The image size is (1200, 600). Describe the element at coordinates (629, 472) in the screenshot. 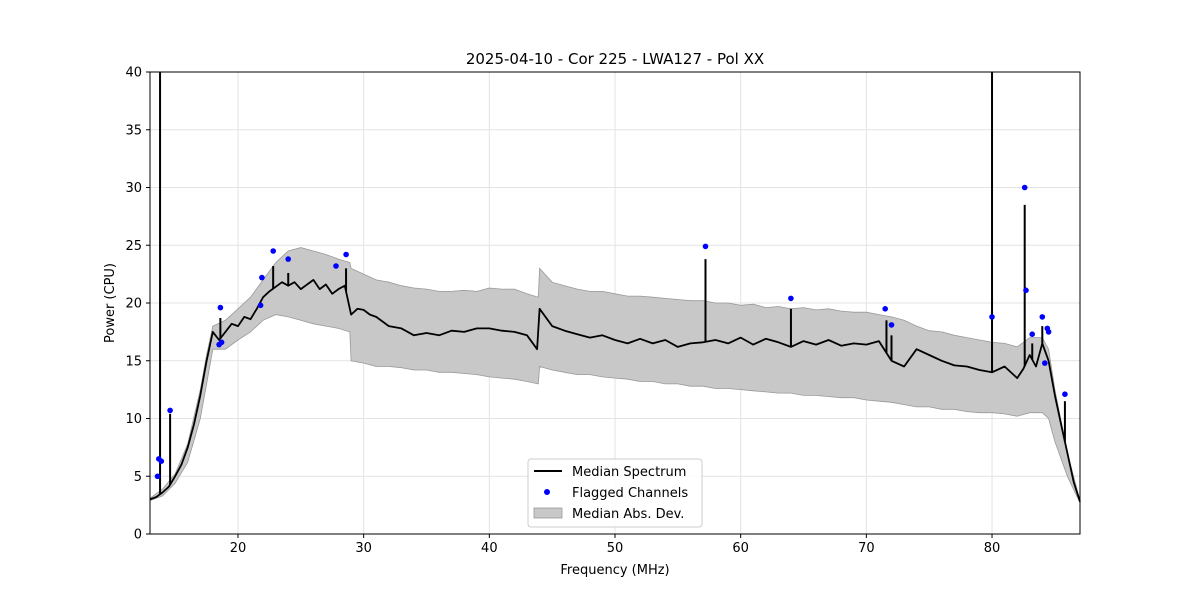

I see `legend-label-median-spectrum: Median Spectrum` at that location.